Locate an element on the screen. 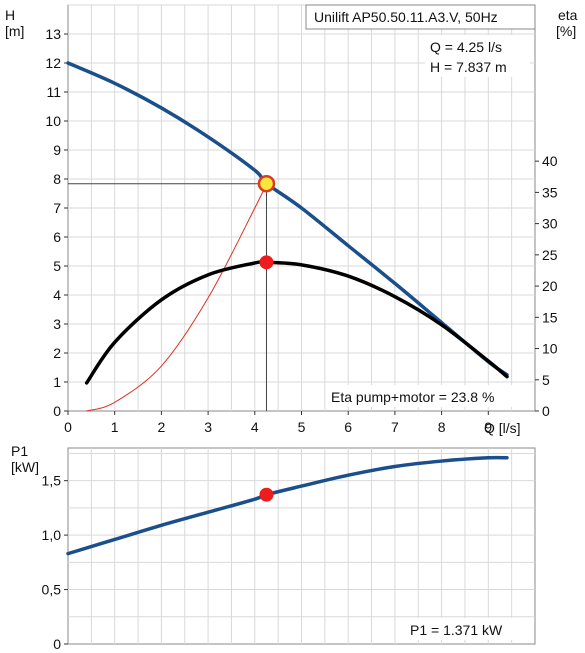 The width and height of the screenshot is (585, 653). power-tick-label: 1,0 is located at coordinates (52, 535).